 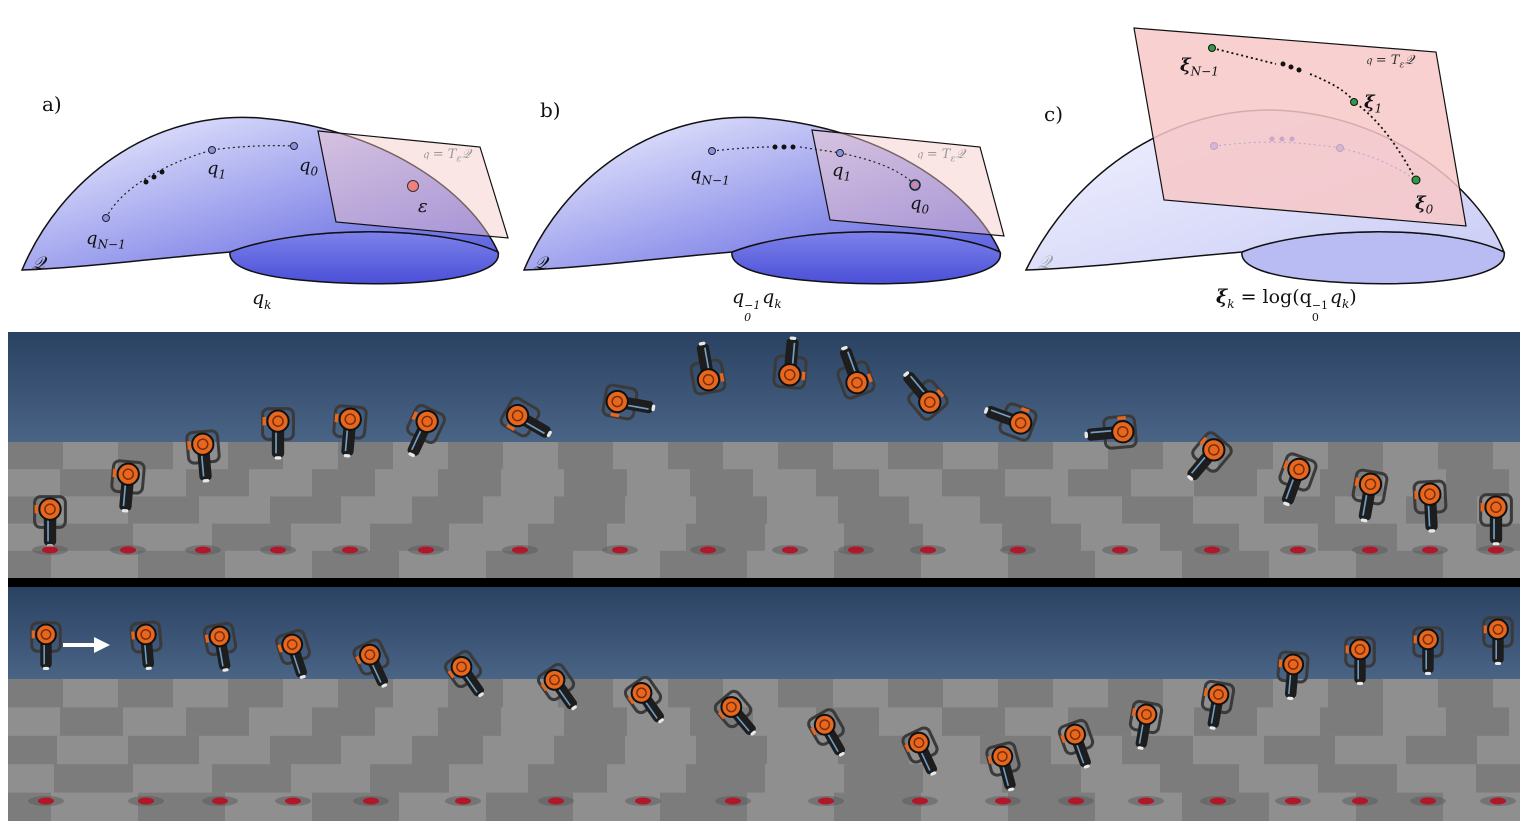 I want to click on caption-c: ξk = log(q −1 0 qk), so click(x=1286, y=305).